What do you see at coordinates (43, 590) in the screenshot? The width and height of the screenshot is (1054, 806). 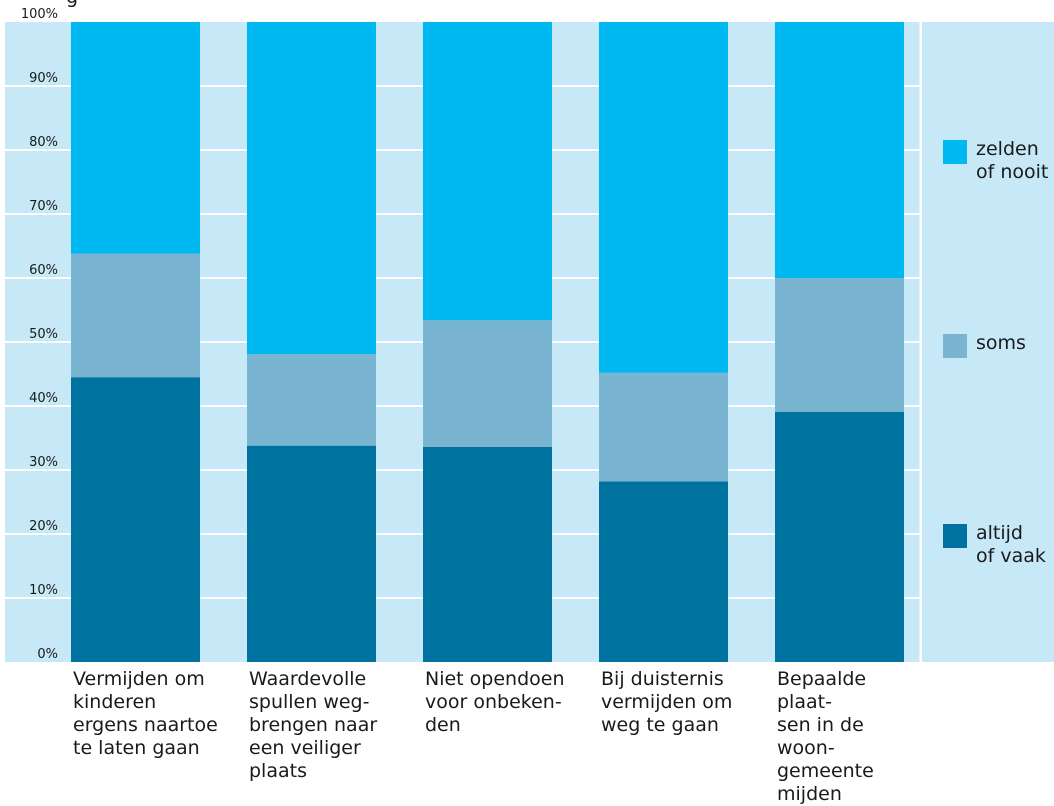 I see `y-tick-label: 10%` at bounding box center [43, 590].